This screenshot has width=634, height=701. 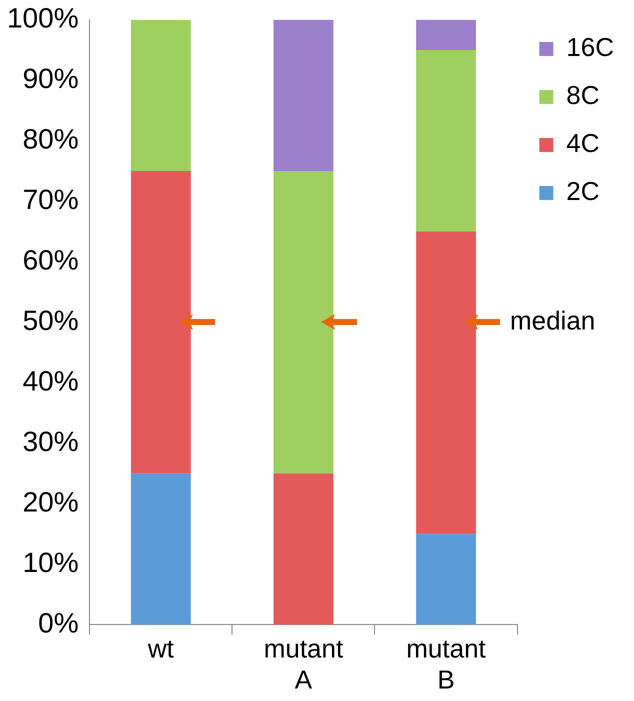 I want to click on legend-label: 8C, so click(x=583, y=95).